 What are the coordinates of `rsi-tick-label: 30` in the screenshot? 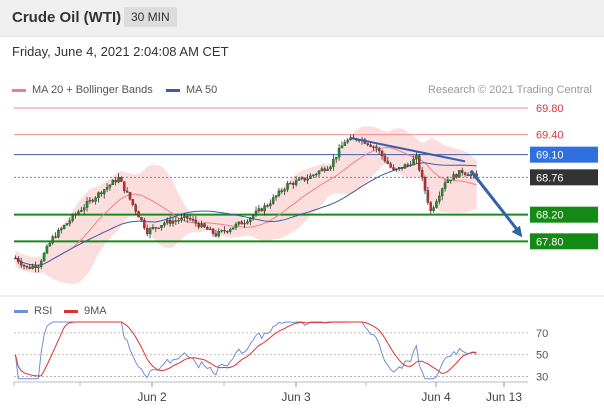 It's located at (542, 378).